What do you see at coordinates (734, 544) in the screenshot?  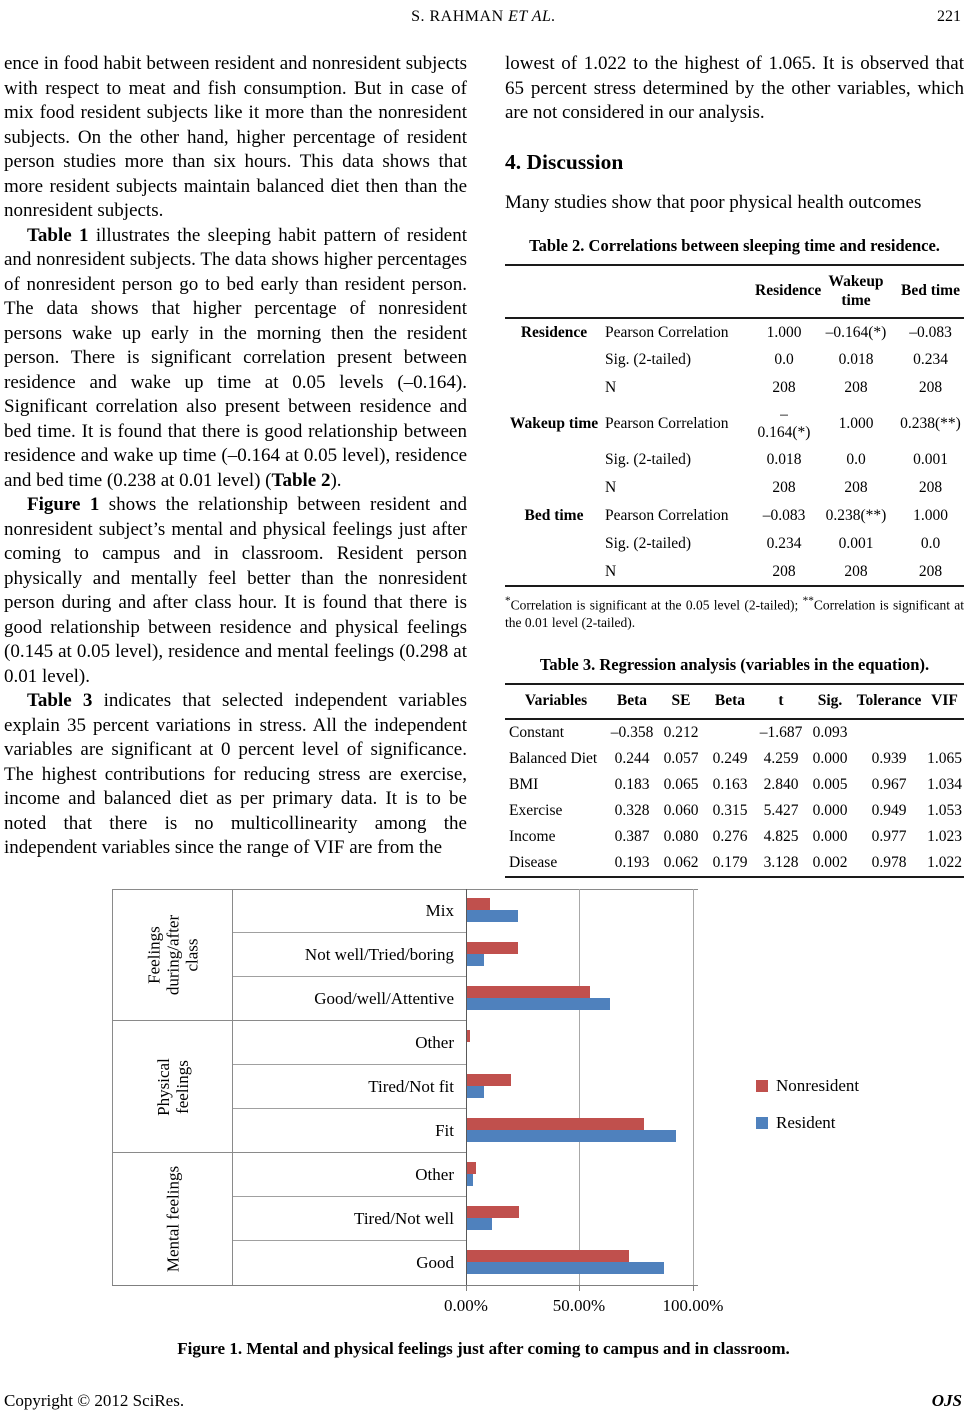 I see `table-row: Sig. (2-tailed) 0.234 0.001 0.0` at bounding box center [734, 544].